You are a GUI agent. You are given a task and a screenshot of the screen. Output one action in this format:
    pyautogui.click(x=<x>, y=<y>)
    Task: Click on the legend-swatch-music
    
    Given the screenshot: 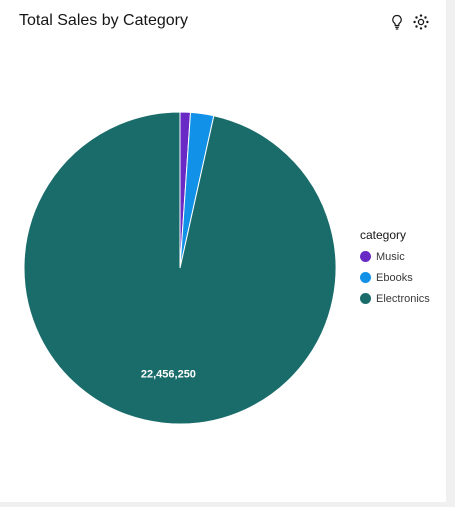 What is the action you would take?
    pyautogui.click(x=365, y=256)
    